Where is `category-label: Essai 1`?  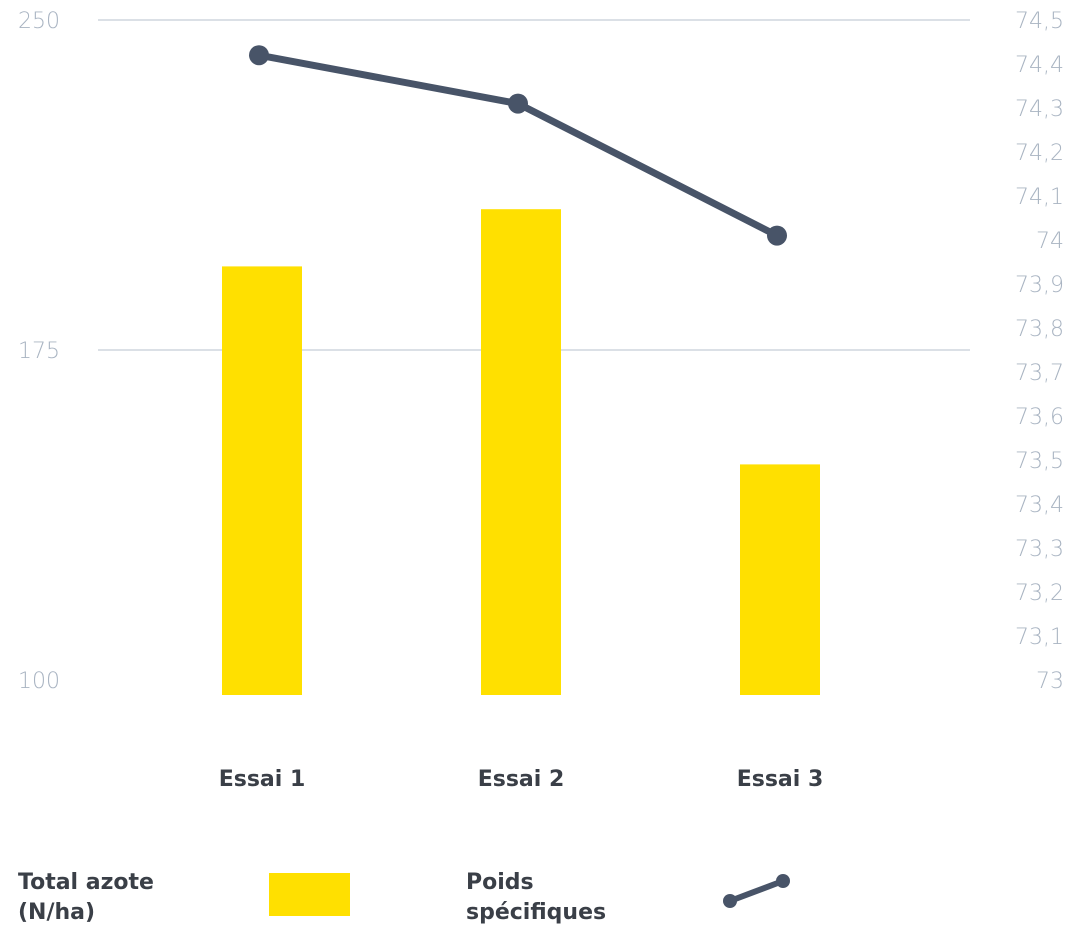 category-label: Essai 1 is located at coordinates (262, 779).